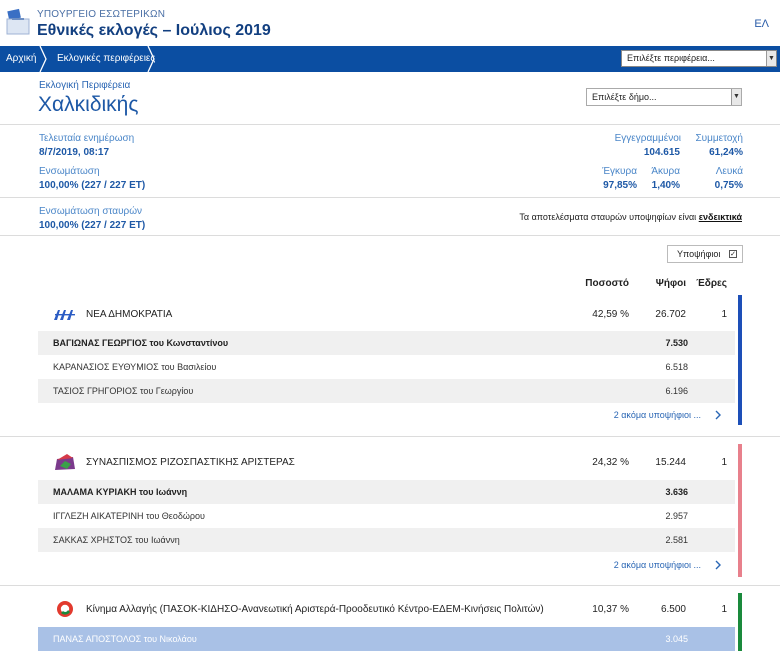 The width and height of the screenshot is (780, 651). I want to click on candidate-row: ΒΑΓΙΩΝΑΣ ΓΕΩΡΓΙΟΣ του Κωνσταντίνου 7.530, so click(386, 343).